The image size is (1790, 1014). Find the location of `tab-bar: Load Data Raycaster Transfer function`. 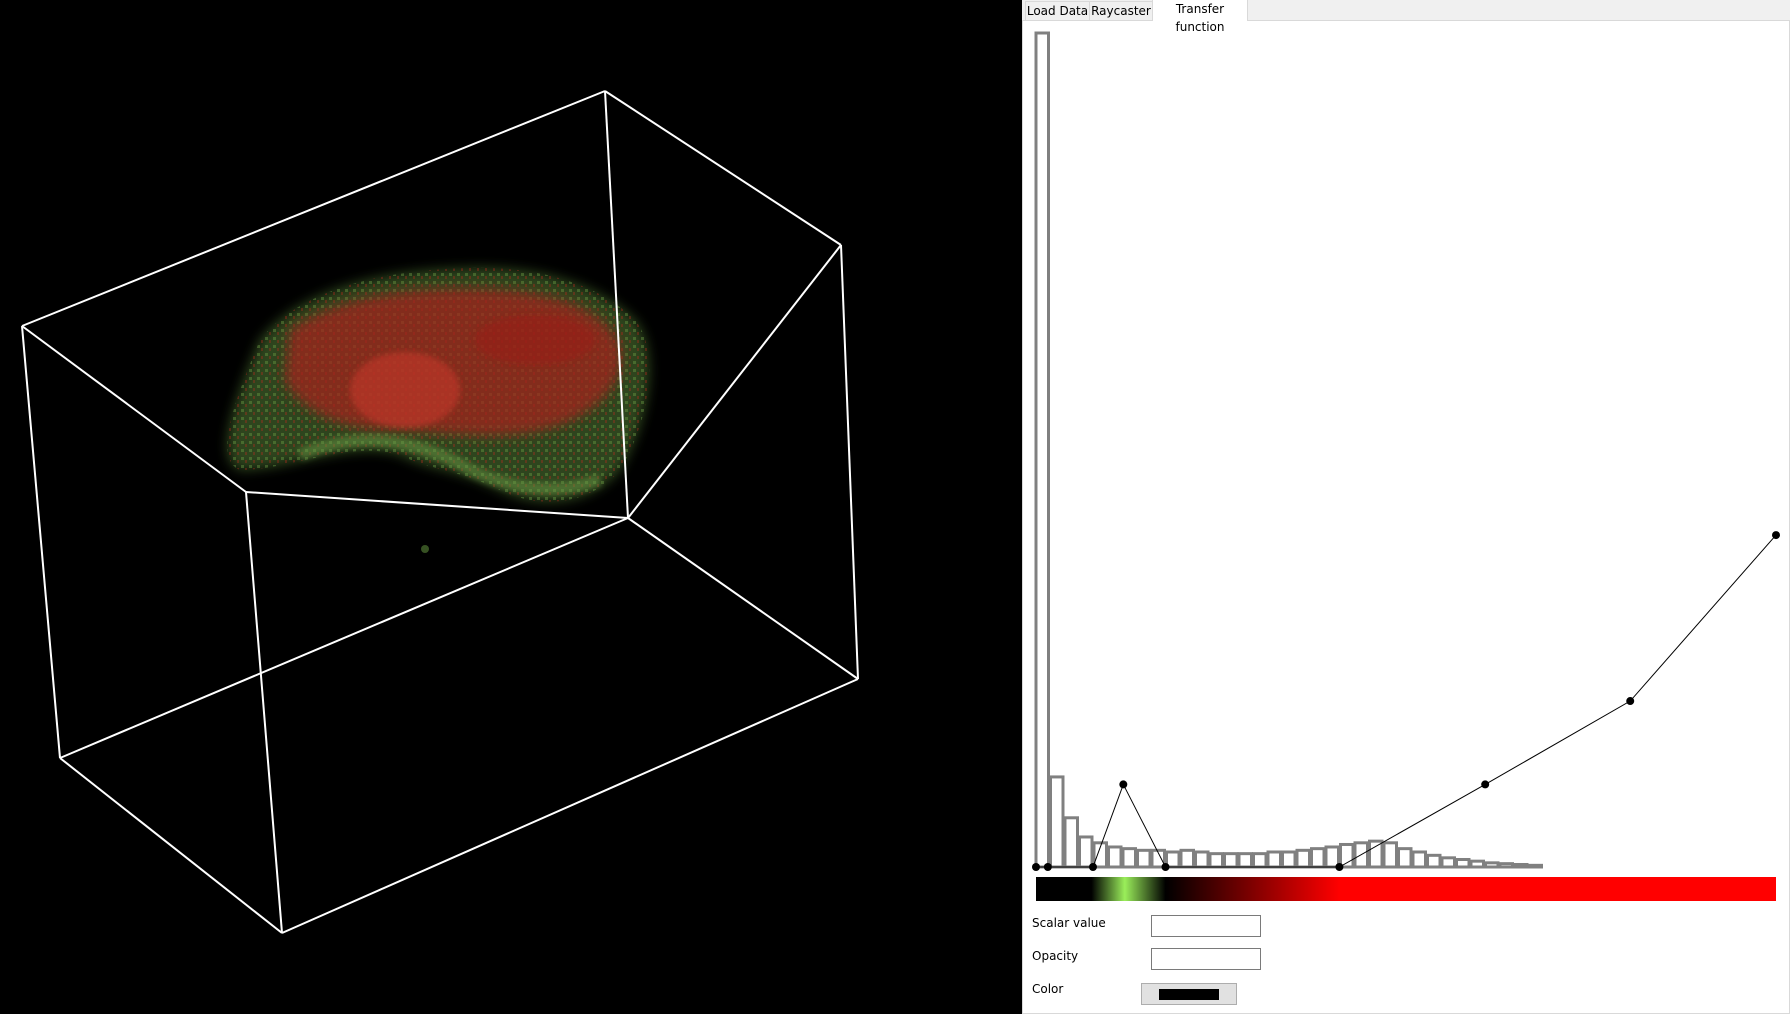

tab-bar: Load Data Raycaster Transfer function is located at coordinates (1406, 17).